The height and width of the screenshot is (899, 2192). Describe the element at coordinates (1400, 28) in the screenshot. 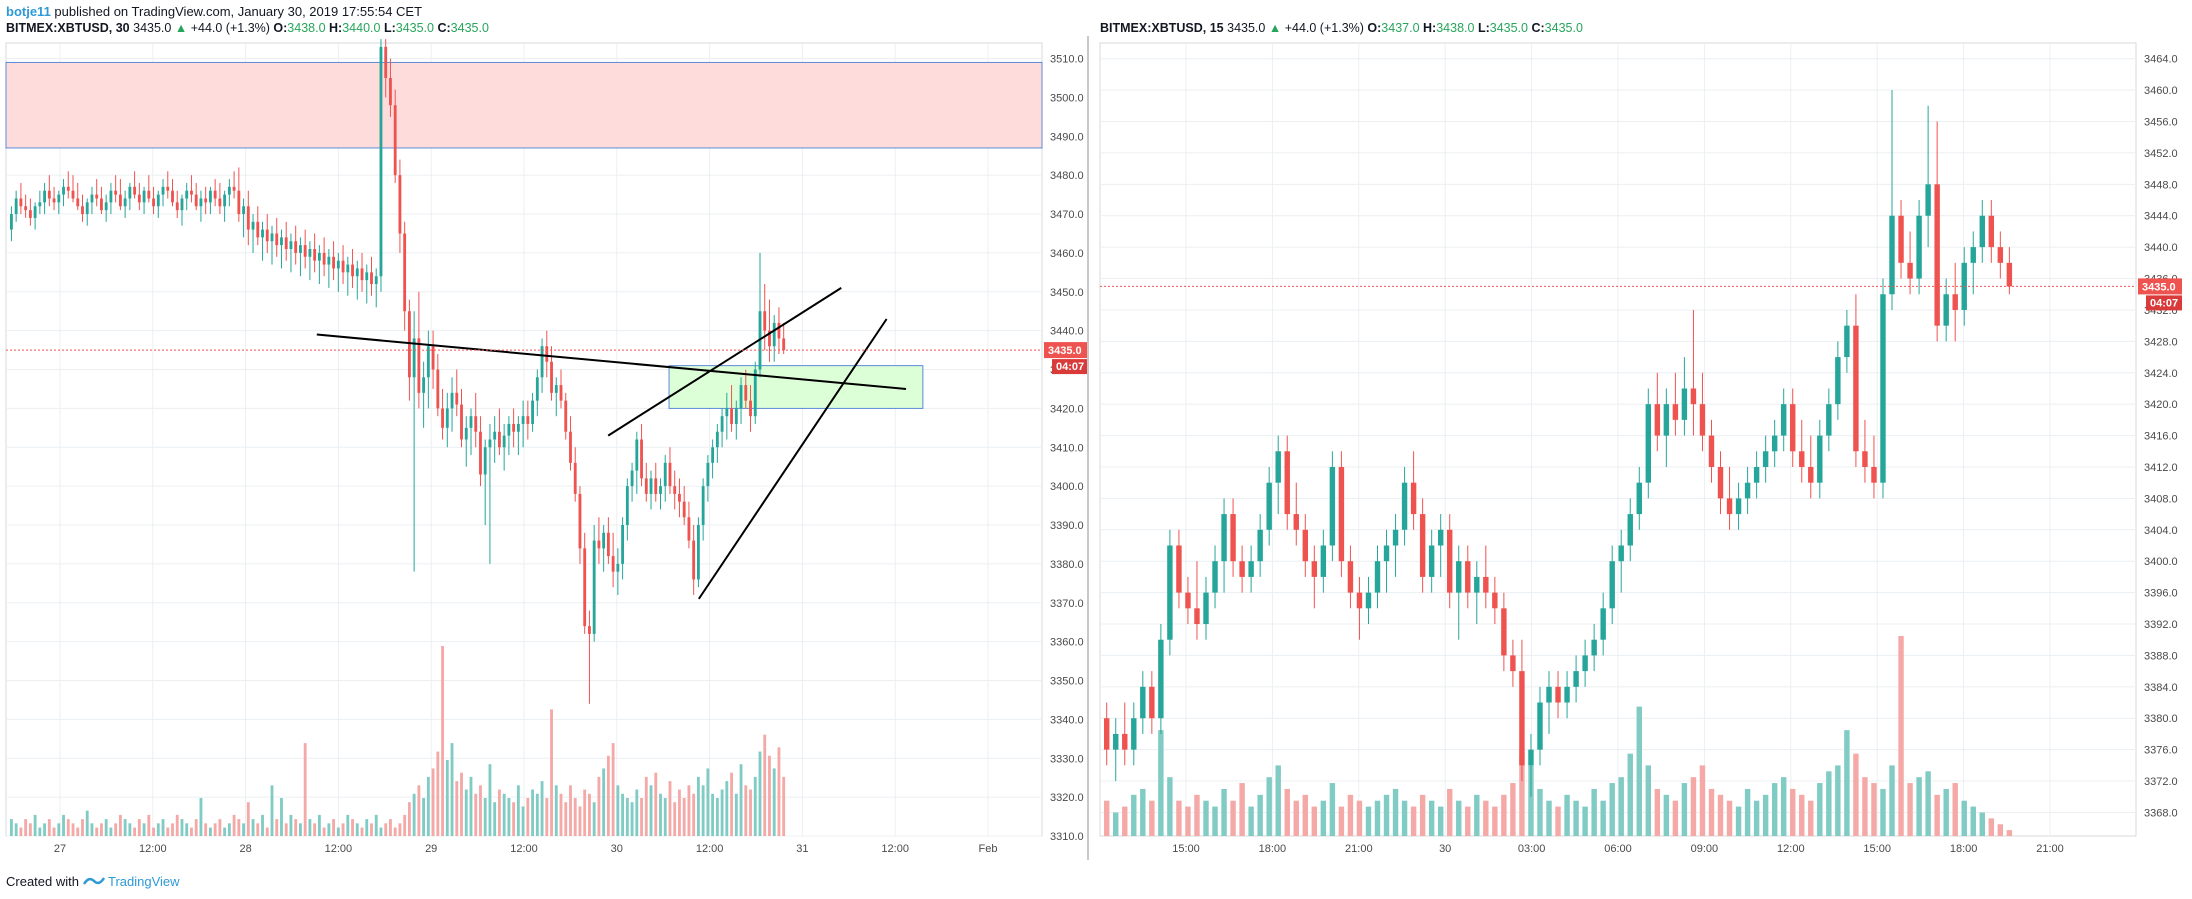

I see `right-open-value: 3437.0` at that location.